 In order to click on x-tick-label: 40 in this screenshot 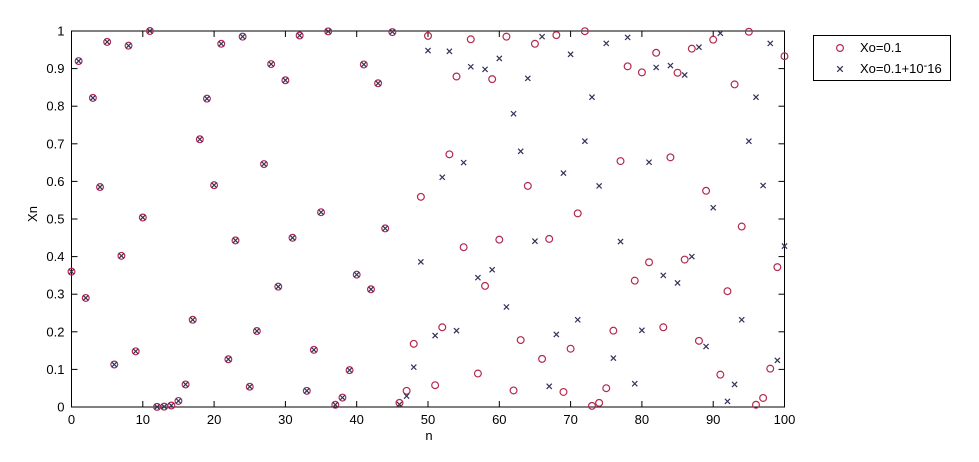, I will do `click(356, 419)`.